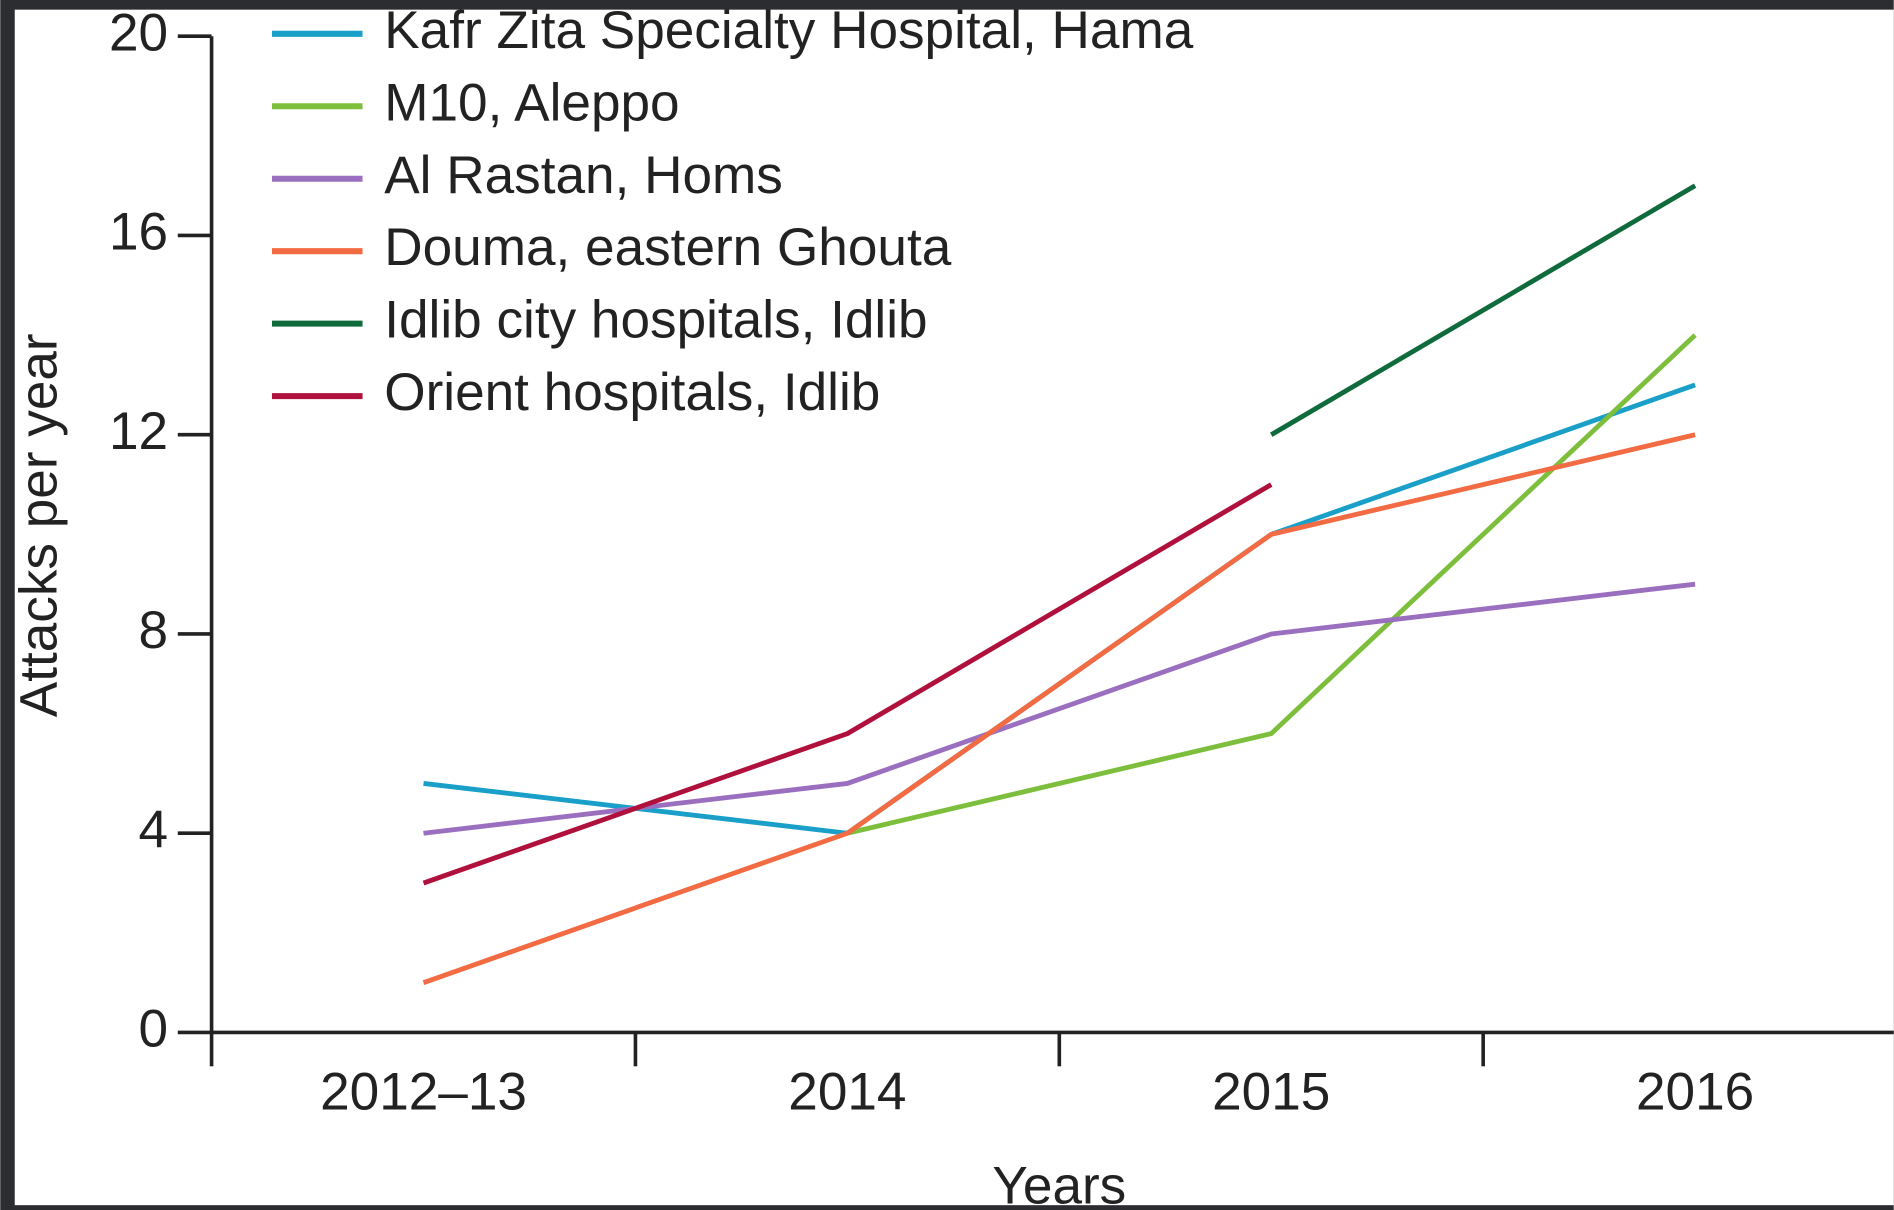 The image size is (1894, 1210). Describe the element at coordinates (583, 175) in the screenshot. I see `legend-label: Al Rastan, Homs` at that location.